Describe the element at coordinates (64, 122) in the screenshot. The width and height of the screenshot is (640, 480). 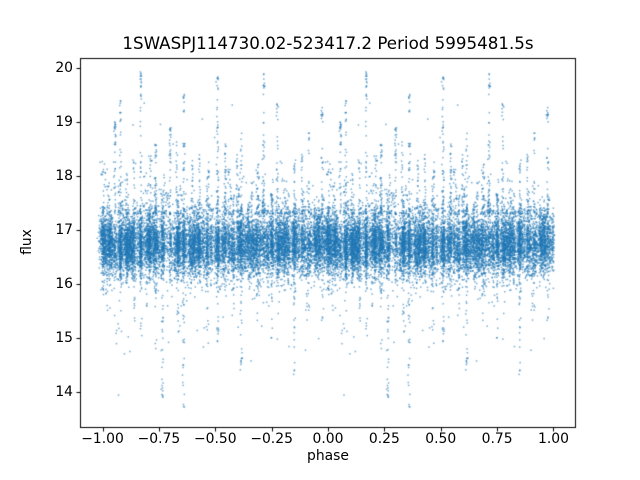
I see `y-tick-label: 19` at that location.